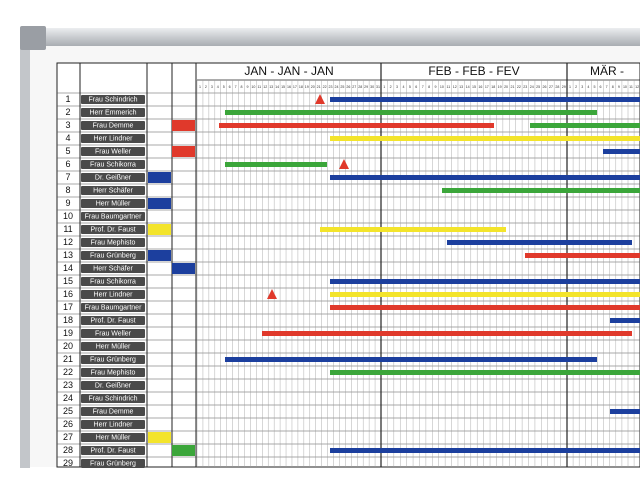  What do you see at coordinates (68, 255) in the screenshot?
I see `row-number: 13` at bounding box center [68, 255].